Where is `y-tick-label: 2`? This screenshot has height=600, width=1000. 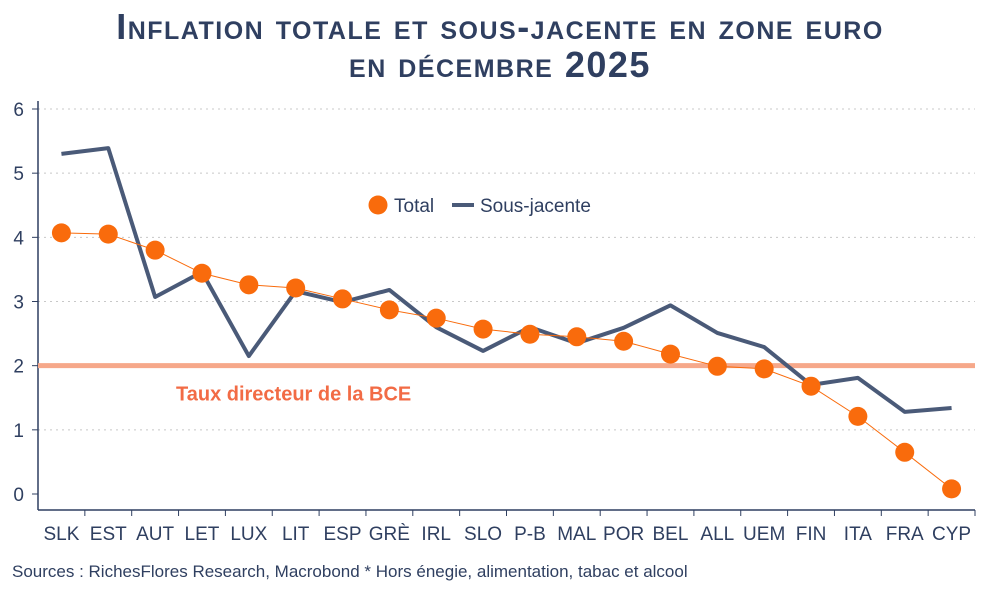
y-tick-label: 2 is located at coordinates (18, 367).